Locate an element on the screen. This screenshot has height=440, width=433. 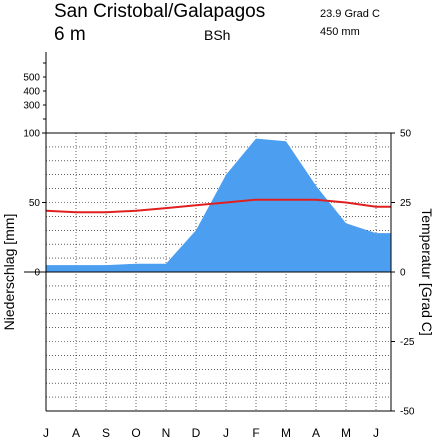
climate-class: BSh is located at coordinates (217, 35).